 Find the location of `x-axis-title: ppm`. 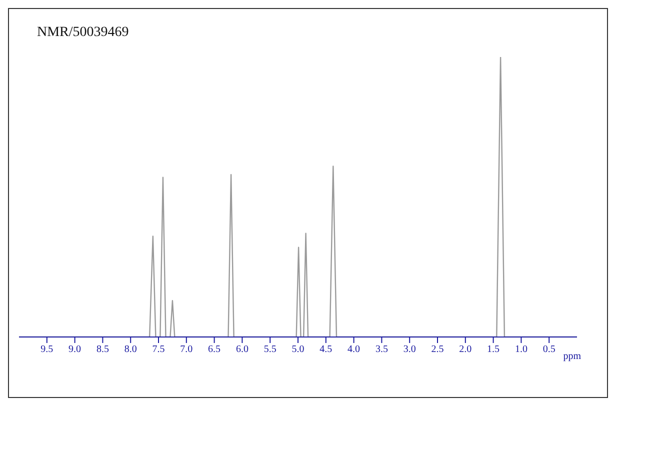

x-axis-title: ppm is located at coordinates (572, 356).